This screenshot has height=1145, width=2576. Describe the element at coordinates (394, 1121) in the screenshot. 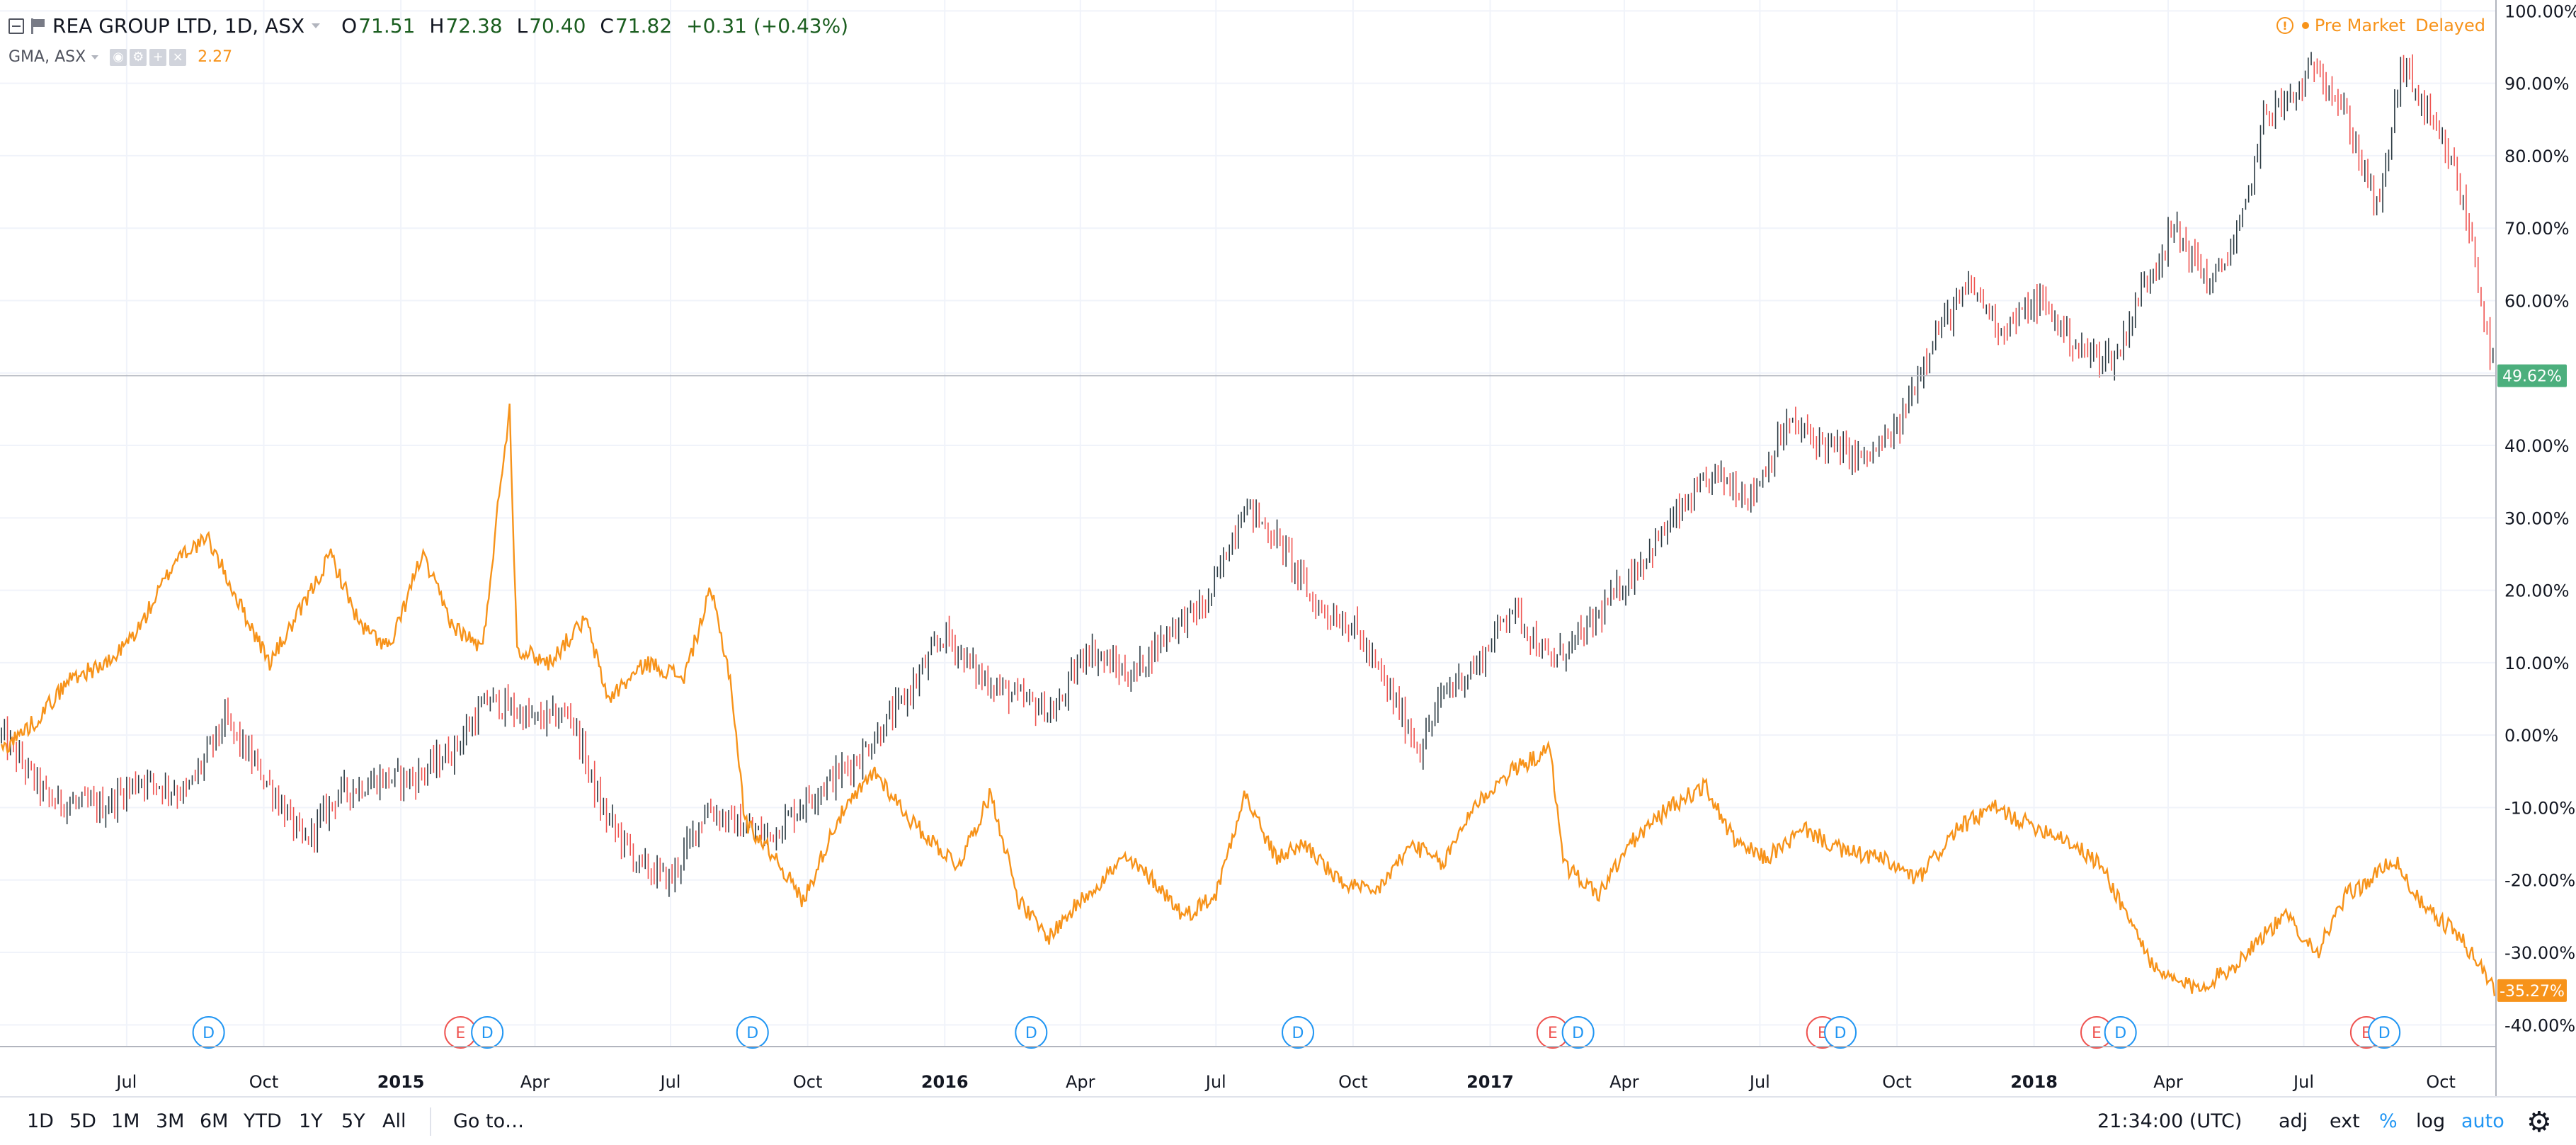

I see `range-all-button: All` at that location.